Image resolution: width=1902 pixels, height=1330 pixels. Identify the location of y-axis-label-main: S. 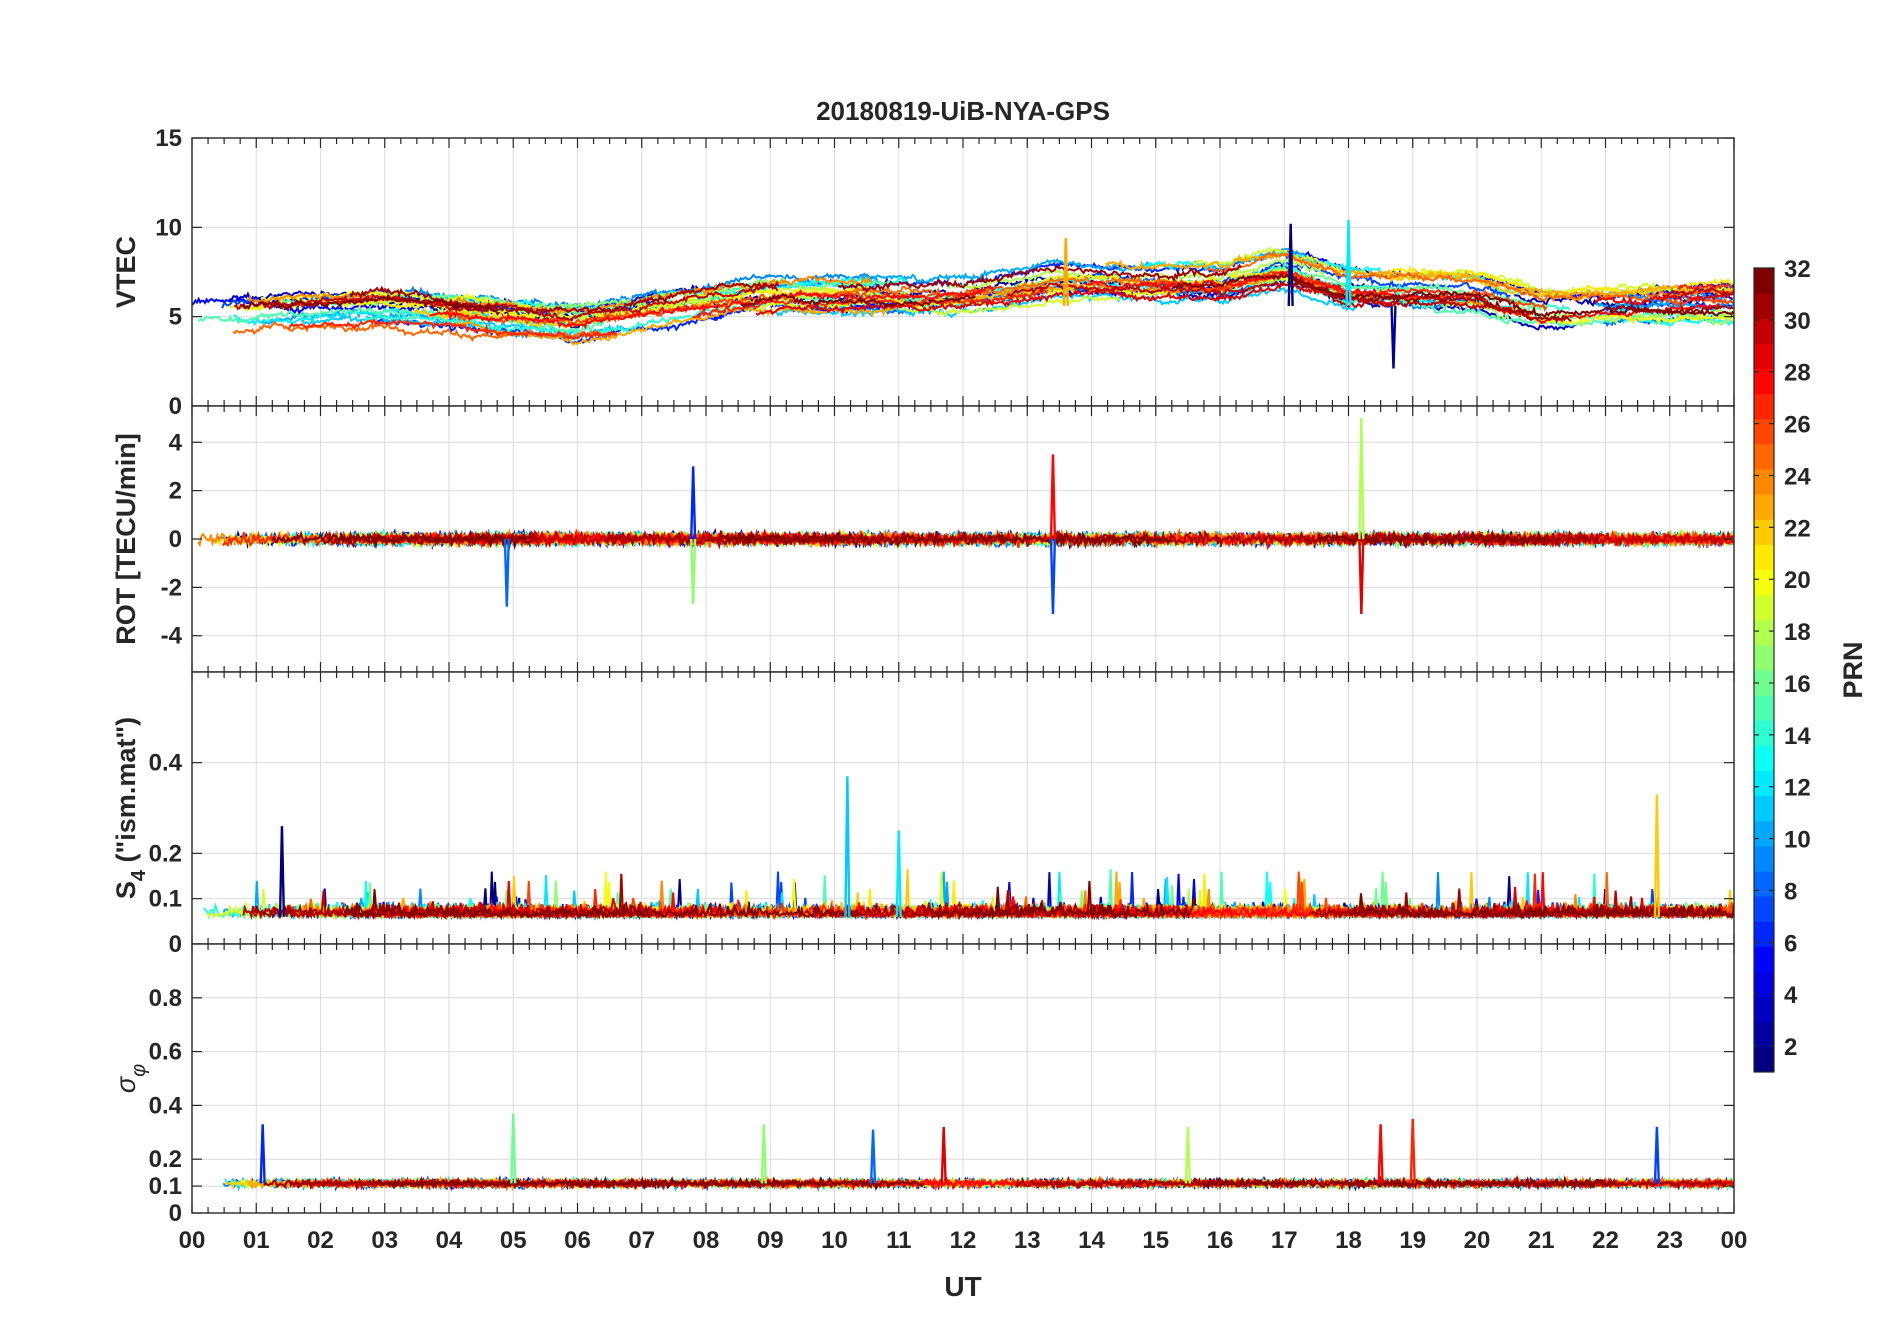
(126, 890).